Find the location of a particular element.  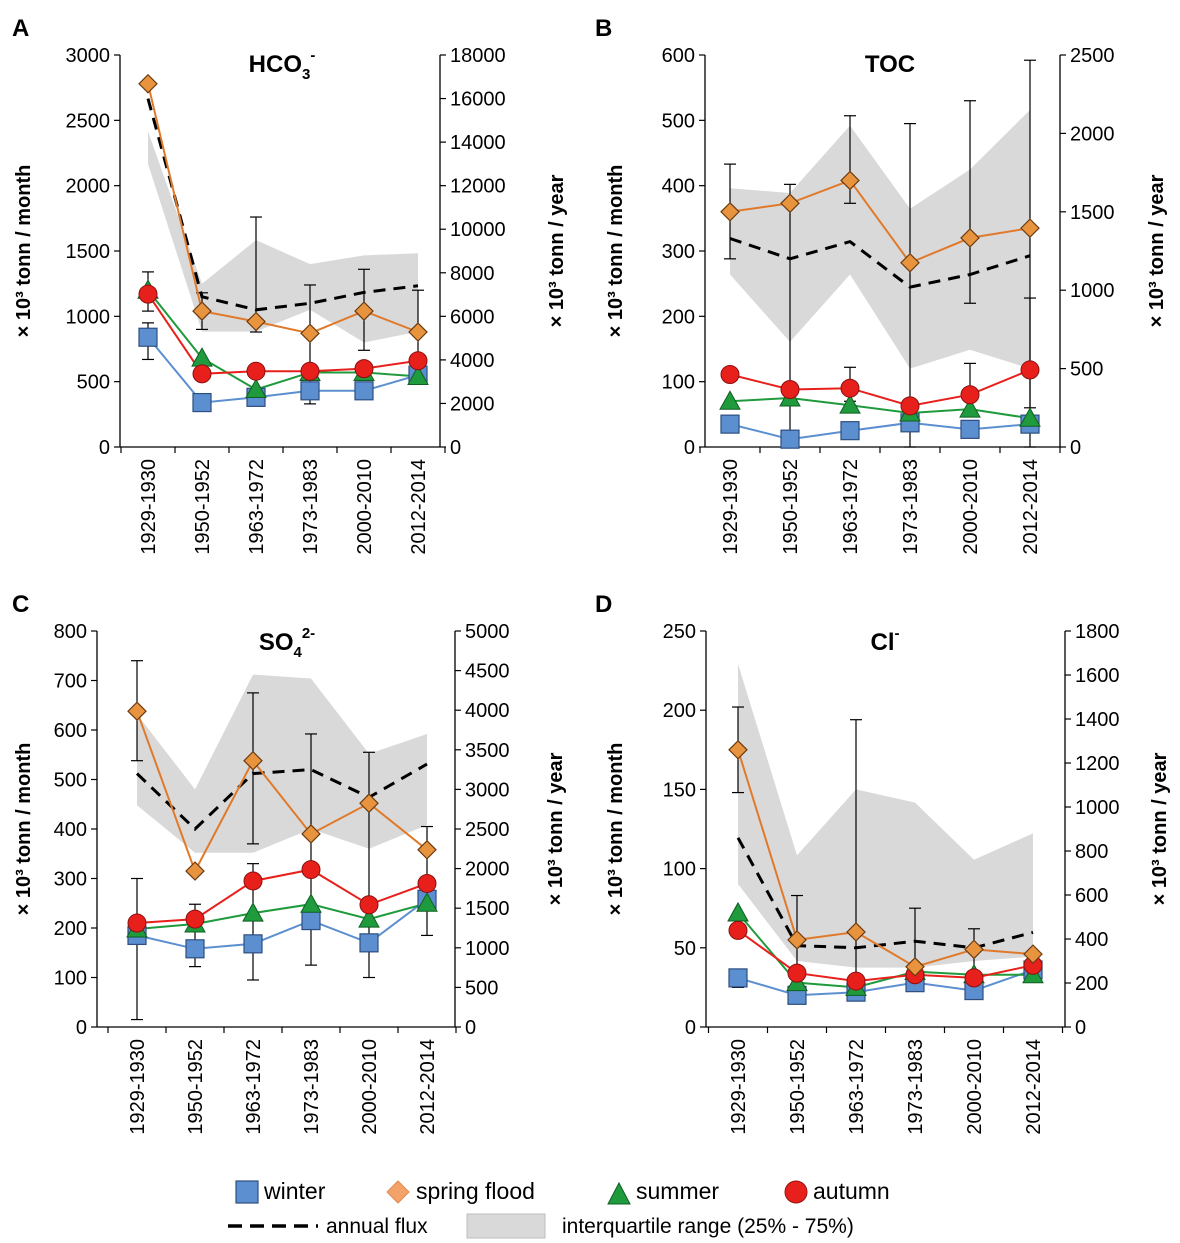

y-left-tick-label: 3000 is located at coordinates (88, 56).